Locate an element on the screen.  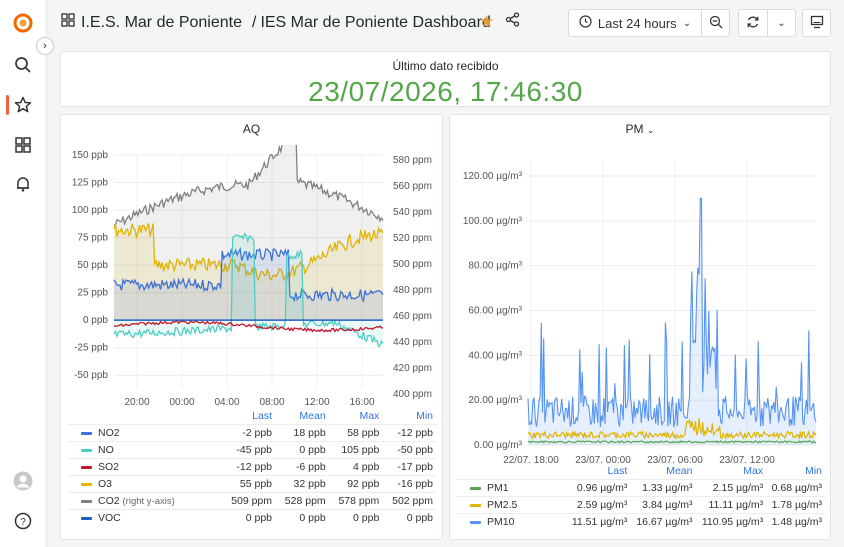
so2-series-line is located at coordinates (248, 326).